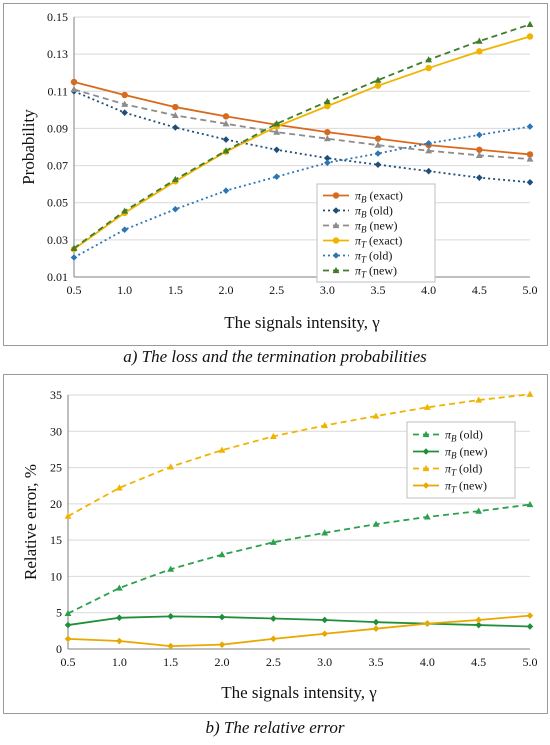  What do you see at coordinates (57, 91) in the screenshot?
I see `chart-a-y-tick-label: 0.11` at bounding box center [57, 91].